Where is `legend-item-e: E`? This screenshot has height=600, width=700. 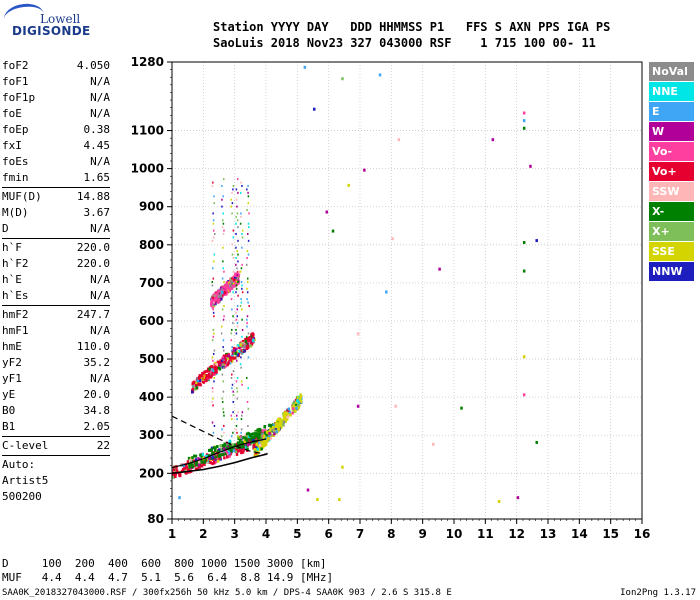
legend-item-e: E is located at coordinates (671, 111).